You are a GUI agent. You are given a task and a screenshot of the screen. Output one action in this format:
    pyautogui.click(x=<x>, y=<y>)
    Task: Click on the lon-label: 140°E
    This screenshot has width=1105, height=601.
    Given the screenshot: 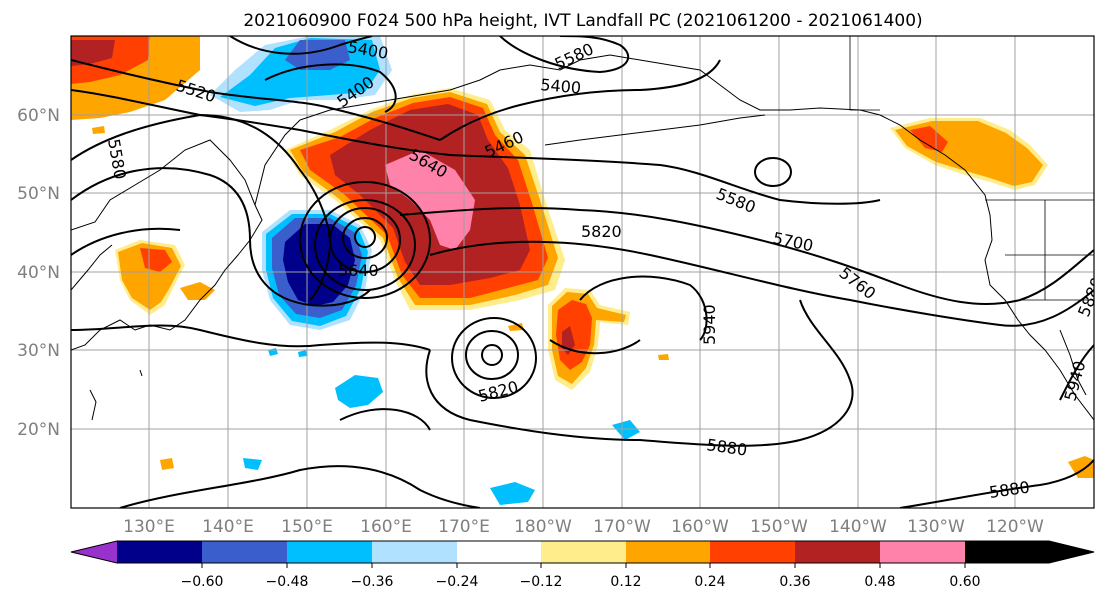 What is the action you would take?
    pyautogui.click(x=228, y=527)
    